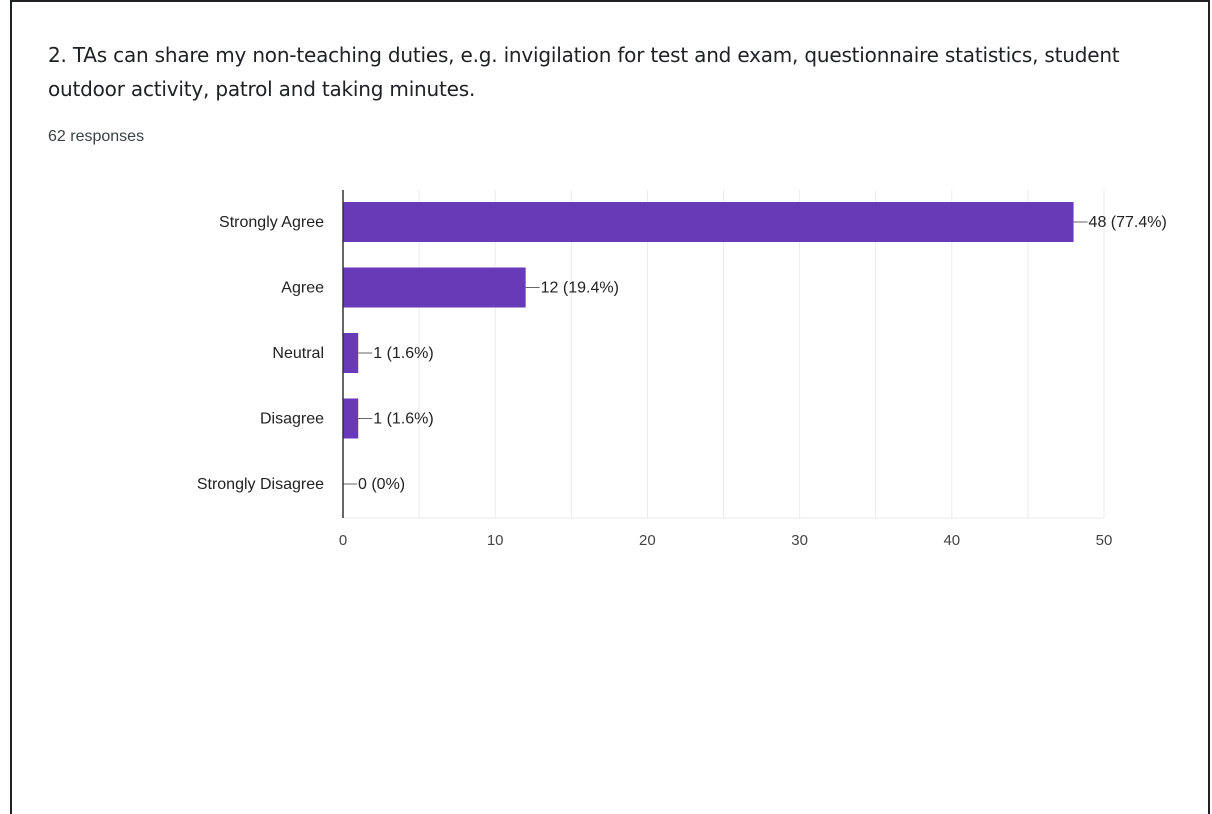  I want to click on category-label: Disagree, so click(292, 419).